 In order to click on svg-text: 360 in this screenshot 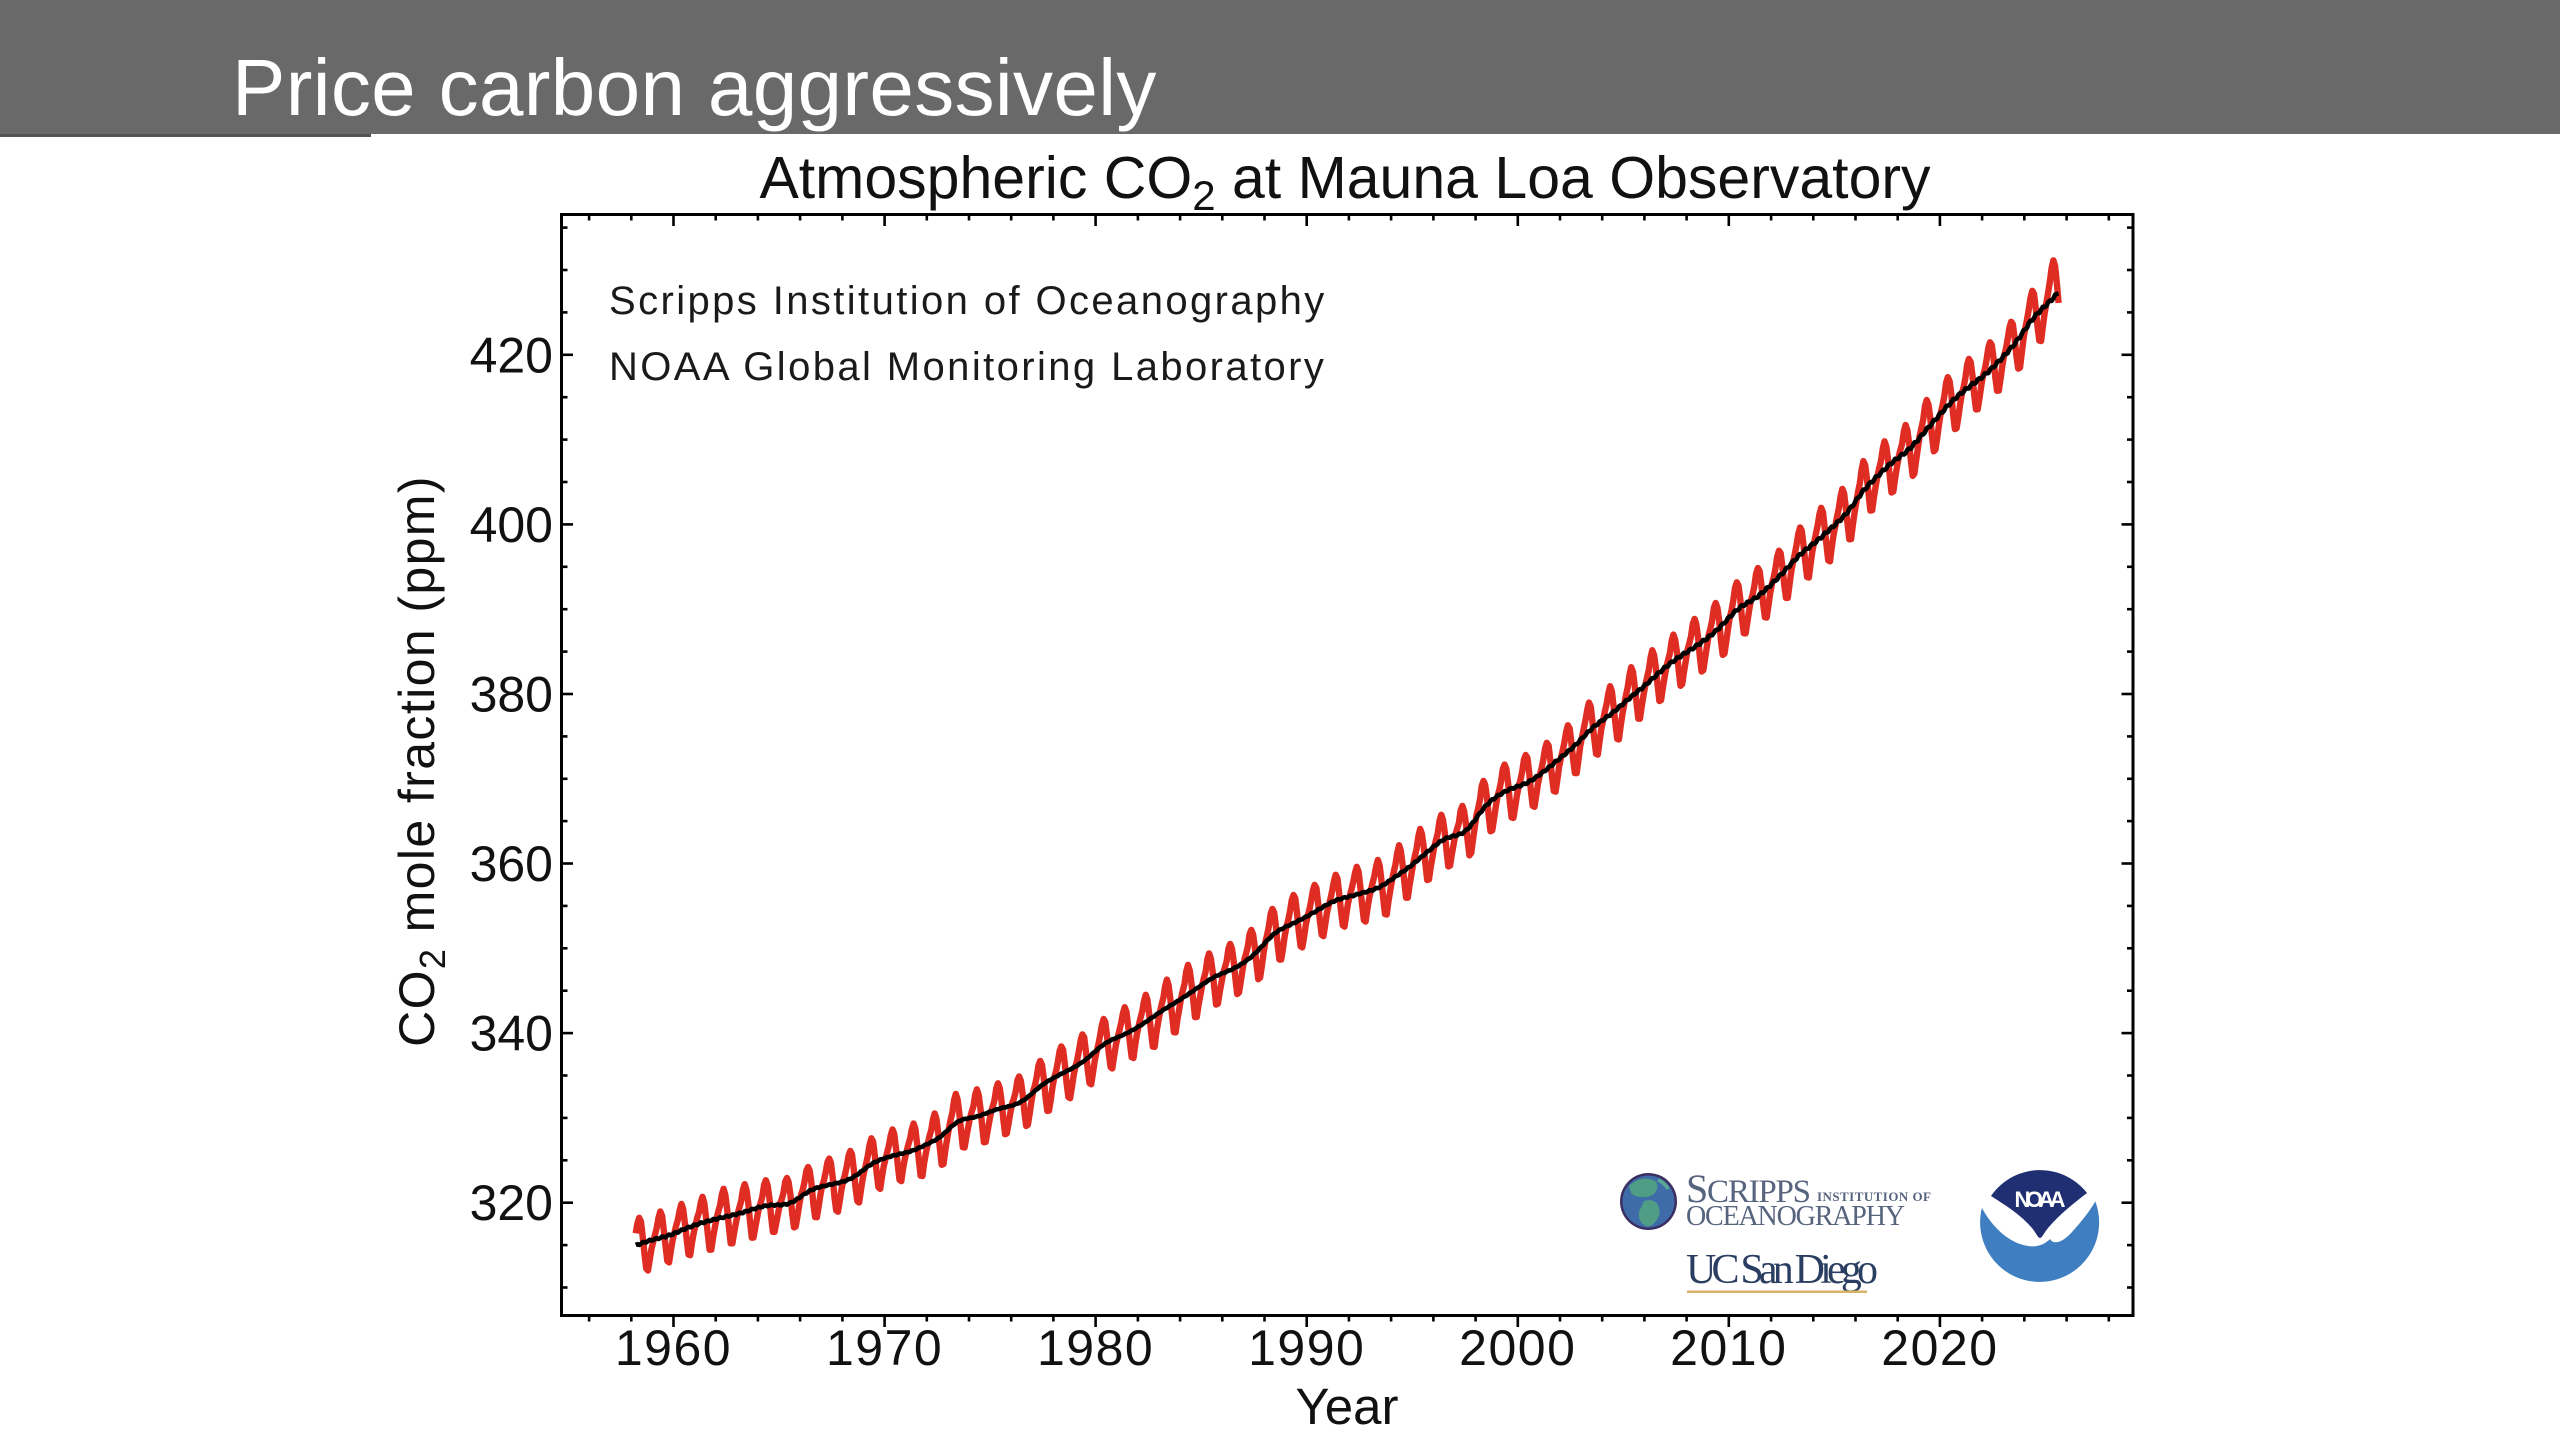, I will do `click(511, 864)`.